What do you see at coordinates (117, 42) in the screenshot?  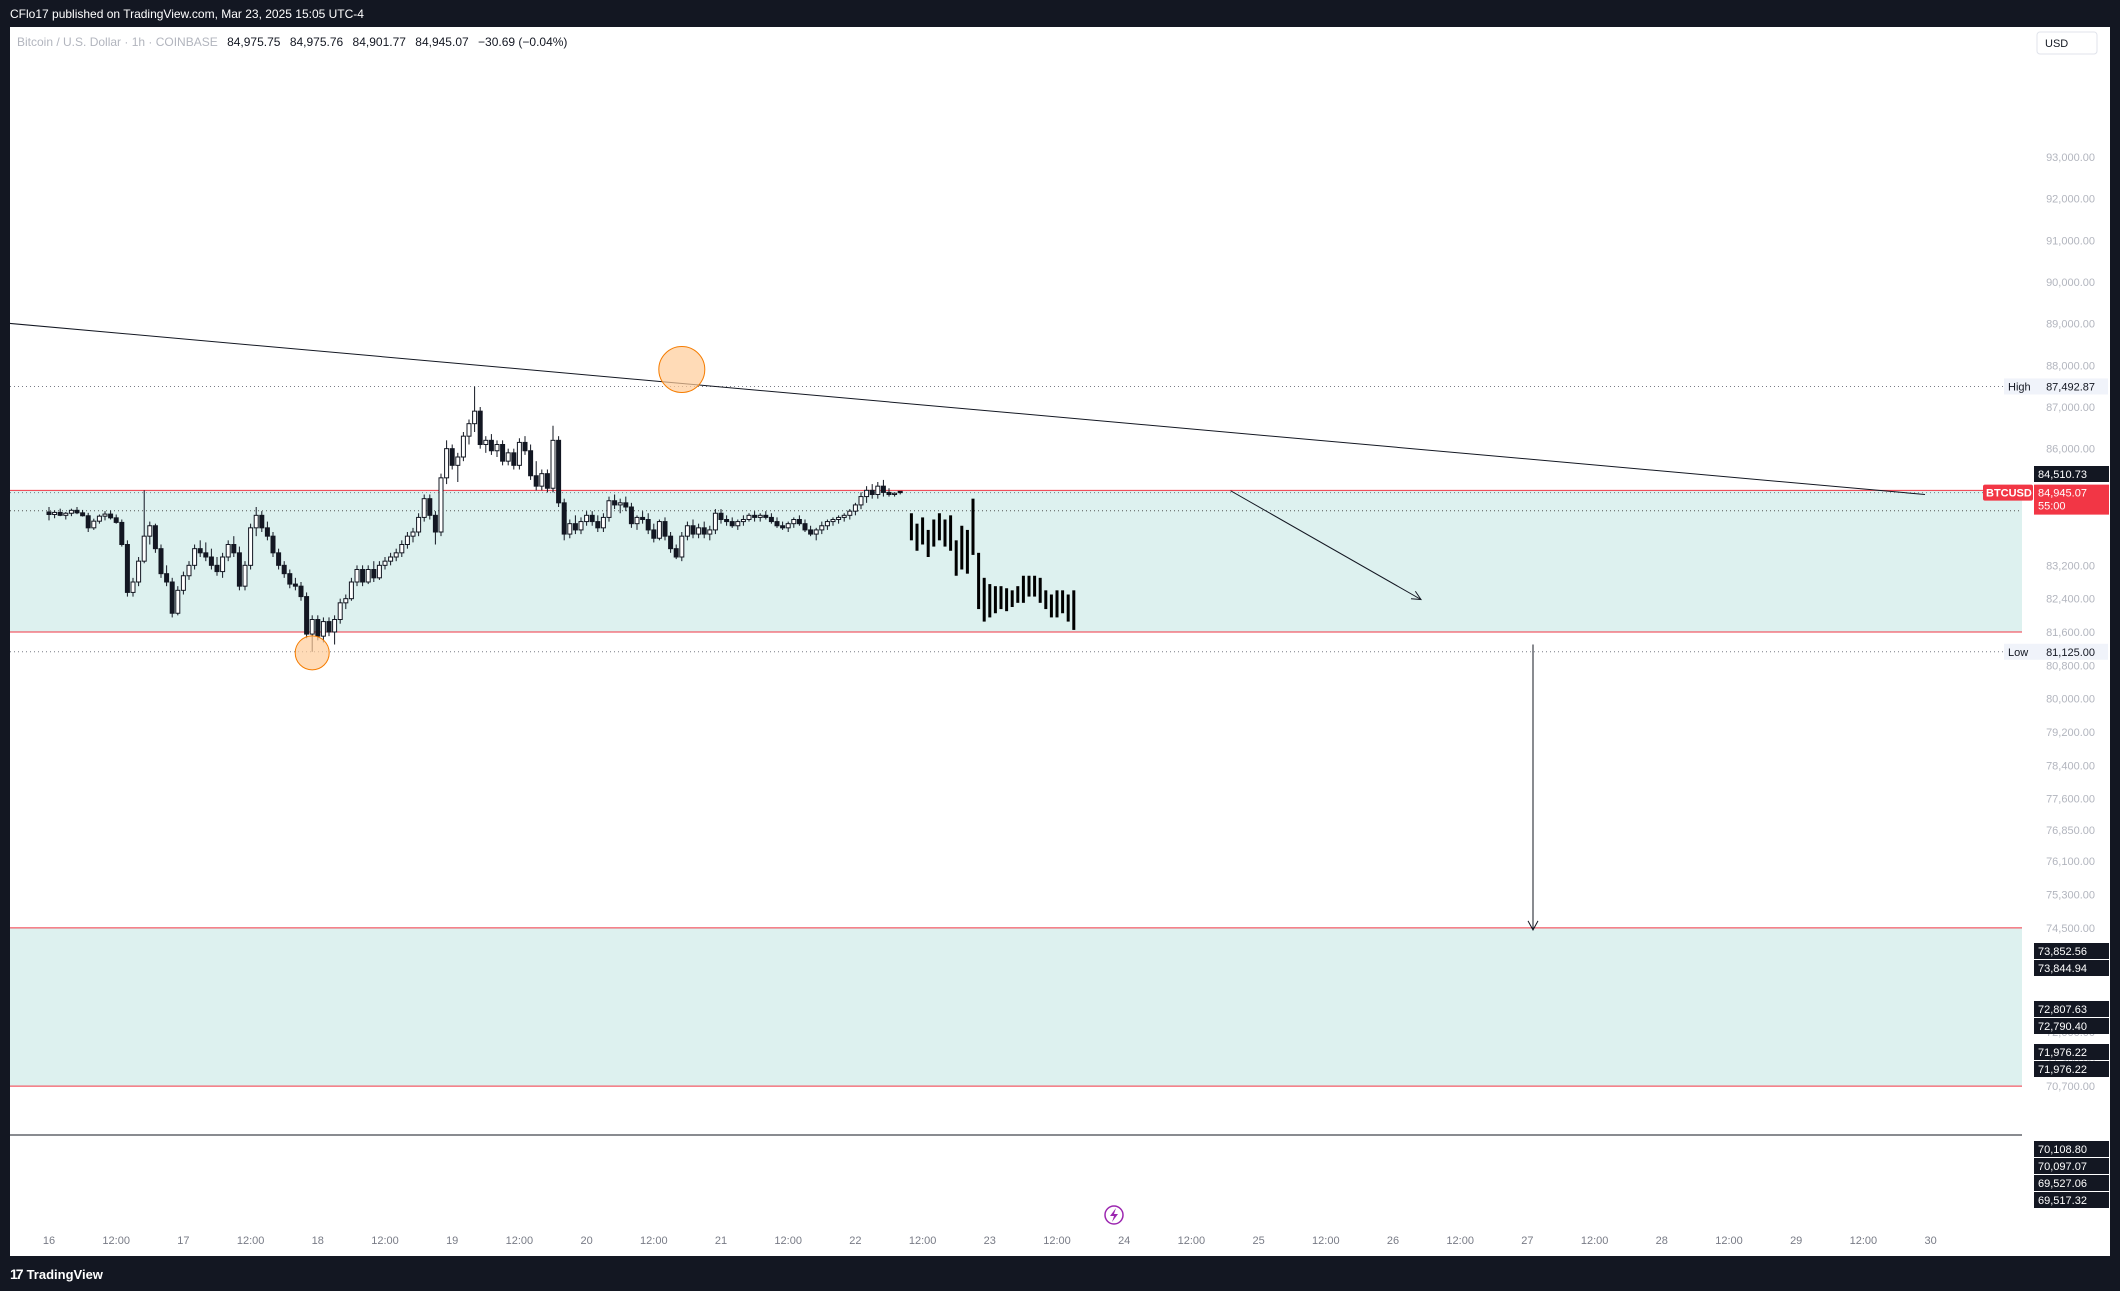 I see `legend-symbol: Bitcoin / U.S. Dollar · 1h · COINBASE` at bounding box center [117, 42].